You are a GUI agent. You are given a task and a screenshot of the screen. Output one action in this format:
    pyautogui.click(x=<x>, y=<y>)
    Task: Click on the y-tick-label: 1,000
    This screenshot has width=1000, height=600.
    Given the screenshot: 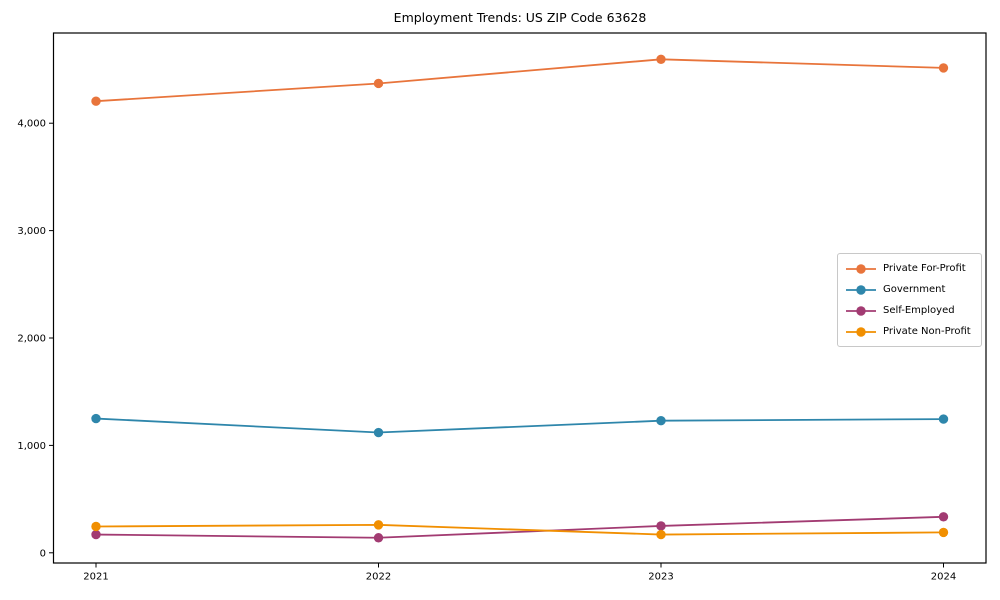 What is the action you would take?
    pyautogui.click(x=31, y=446)
    